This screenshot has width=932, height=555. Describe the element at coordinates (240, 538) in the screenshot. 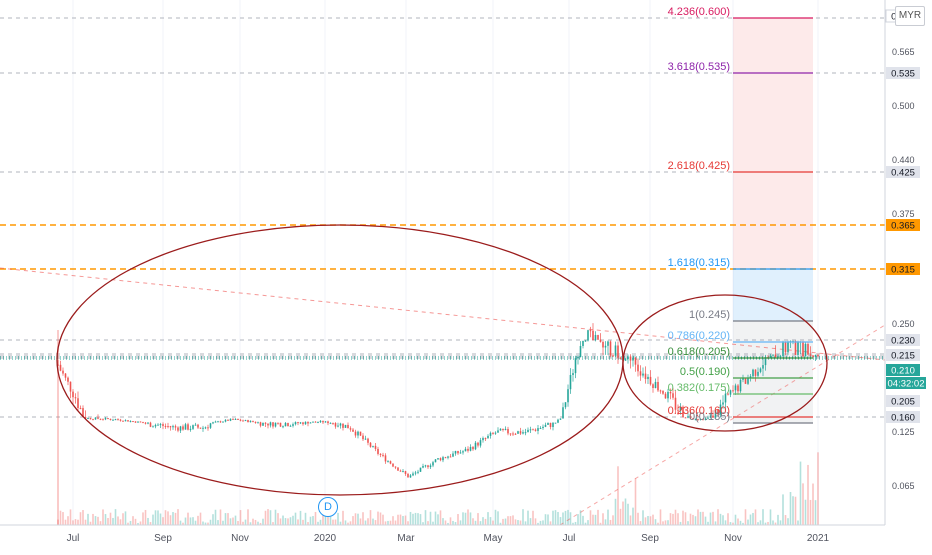

I see `x-tick-label: Nov` at that location.